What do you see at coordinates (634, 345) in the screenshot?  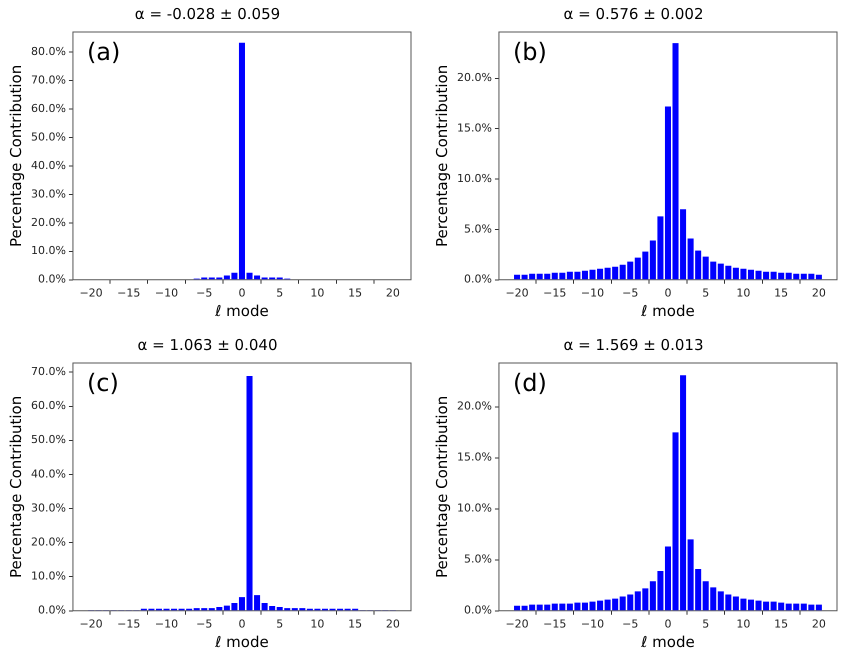 I see `chart-title: α = 1.569 ± 0.013` at bounding box center [634, 345].